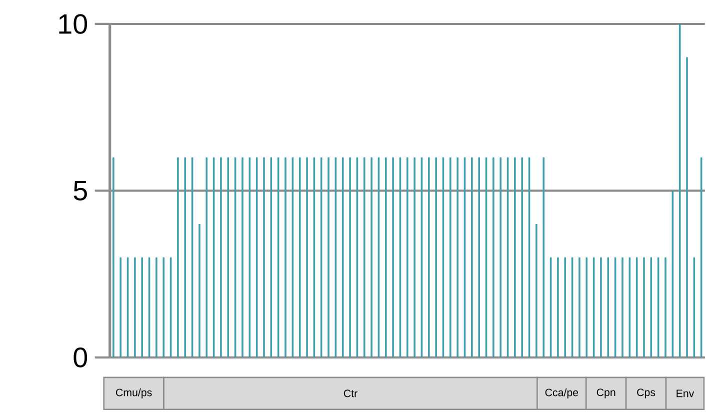 This screenshot has width=706, height=420. What do you see at coordinates (561, 393) in the screenshot?
I see `text: Cca/pe` at bounding box center [561, 393].